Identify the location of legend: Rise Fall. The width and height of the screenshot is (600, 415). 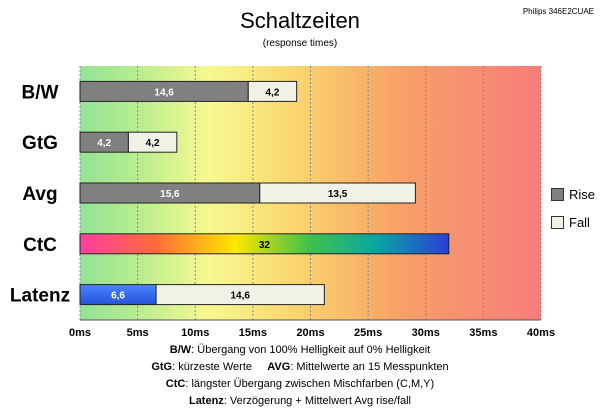
(573, 208).